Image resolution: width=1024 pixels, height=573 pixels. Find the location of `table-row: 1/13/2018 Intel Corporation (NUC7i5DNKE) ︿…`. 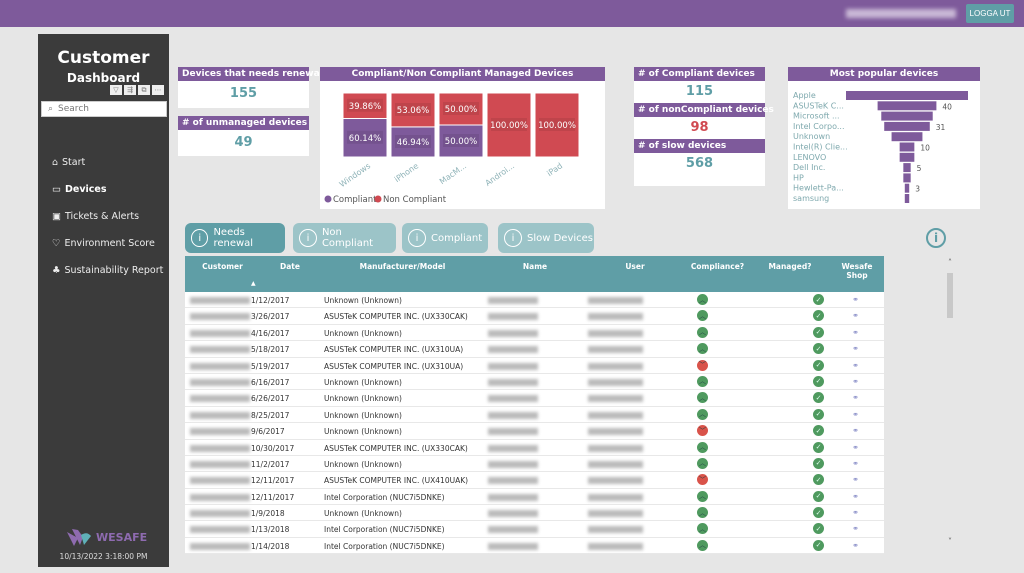

table-row: 1/13/2018 Intel Corporation (NUC7i5DNKE) ︿… is located at coordinates (534, 529).